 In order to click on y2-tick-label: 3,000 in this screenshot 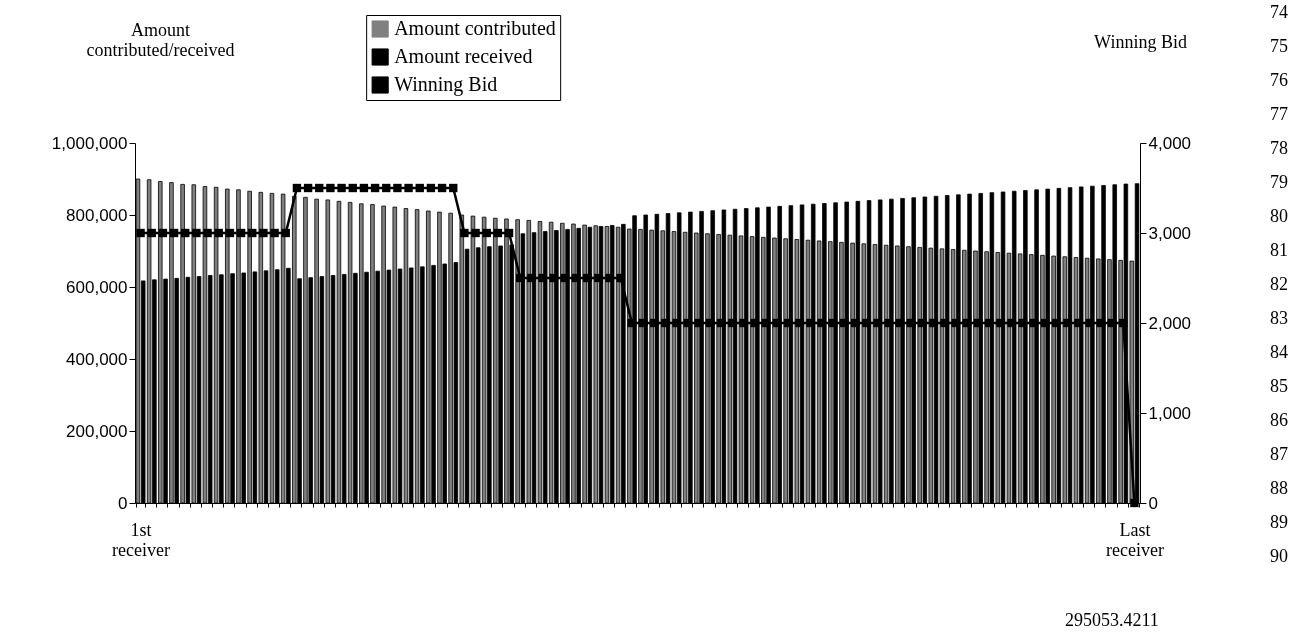, I will do `click(1170, 233)`.